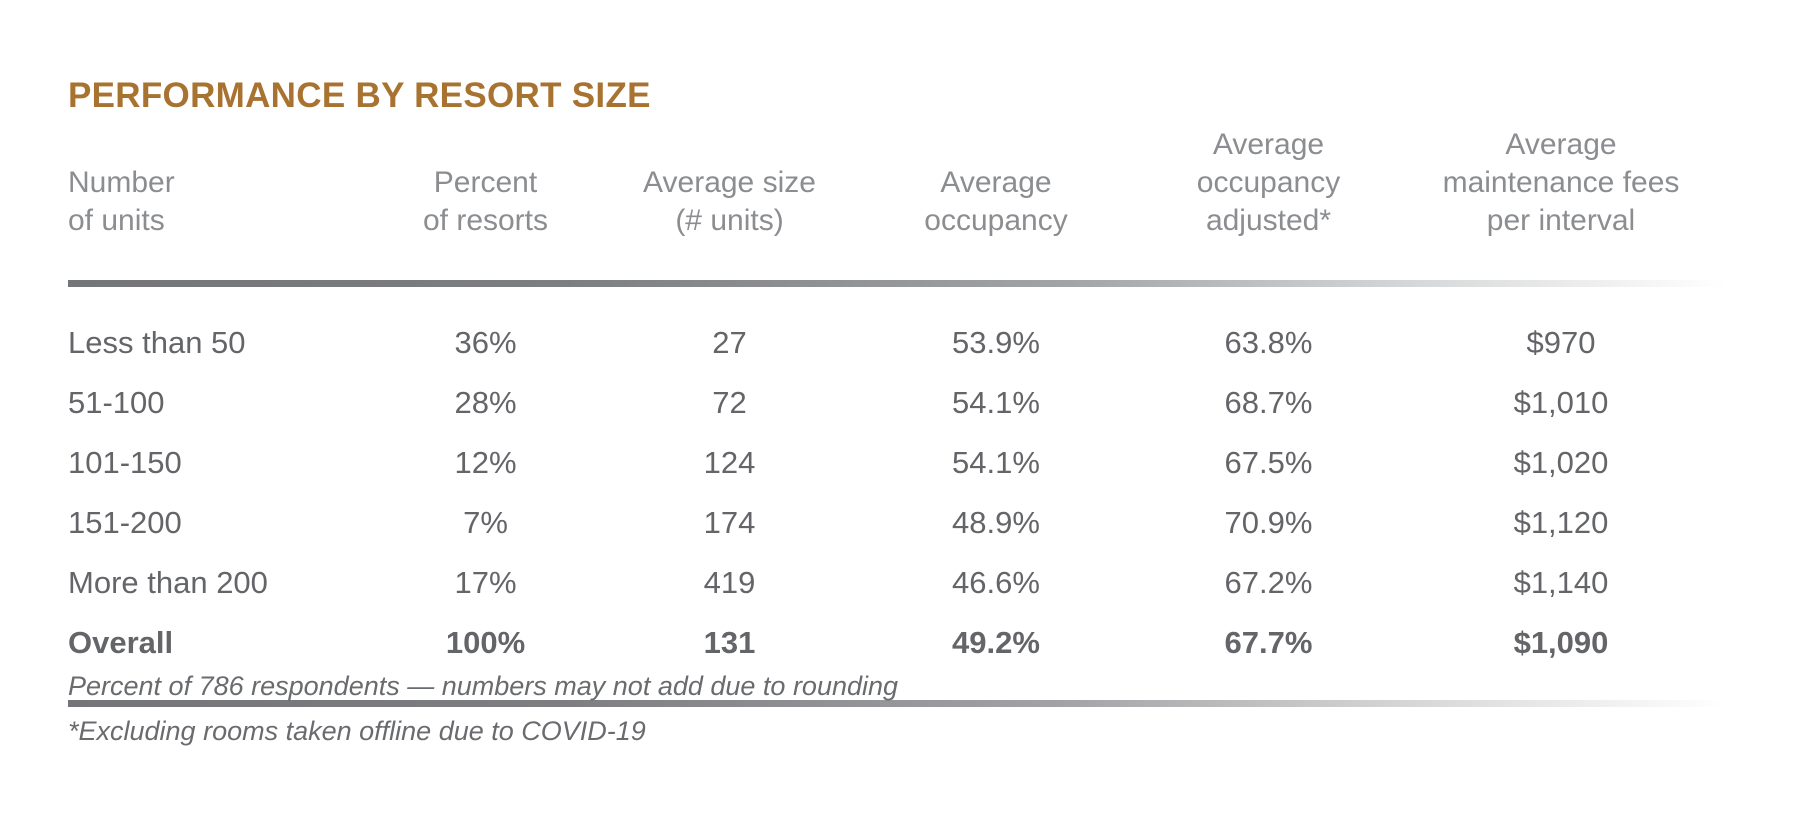 The image size is (1800, 825). What do you see at coordinates (897, 343) in the screenshot?
I see `table-row: Less than 50 36% 27 53.9% 63.8% $970` at bounding box center [897, 343].